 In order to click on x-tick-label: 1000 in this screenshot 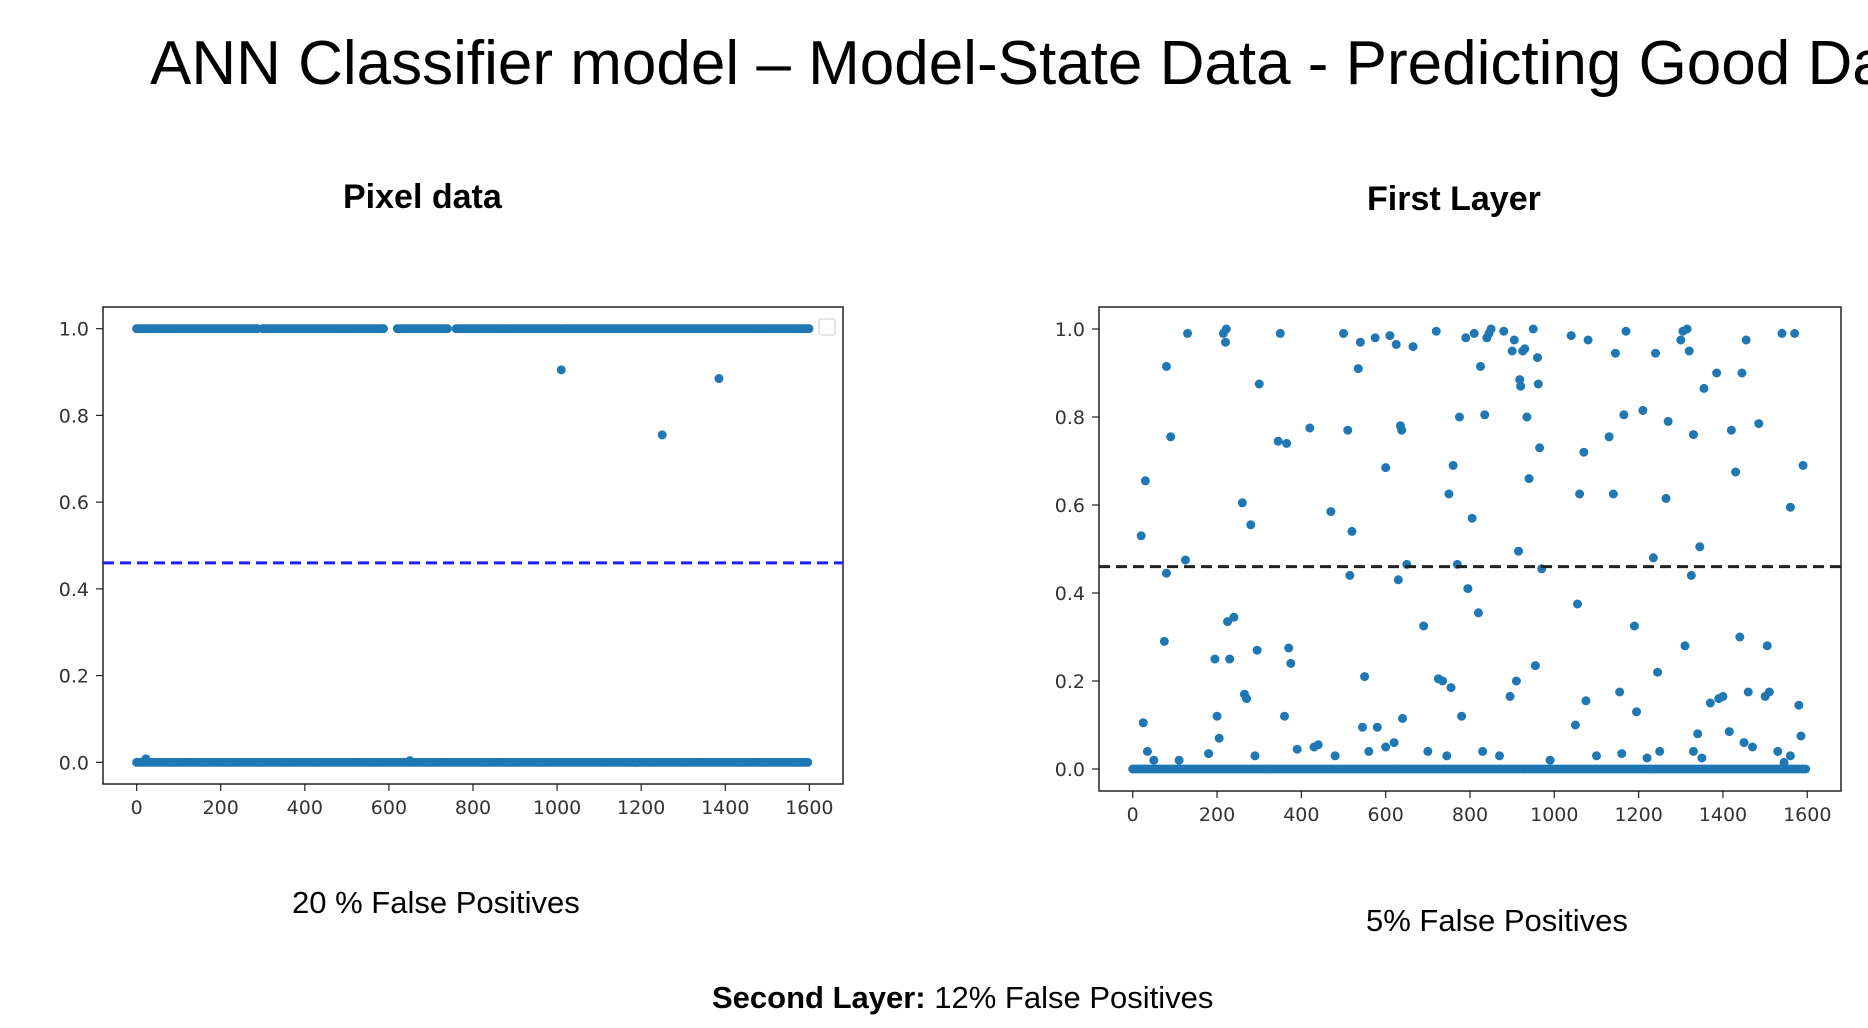, I will do `click(1554, 815)`.